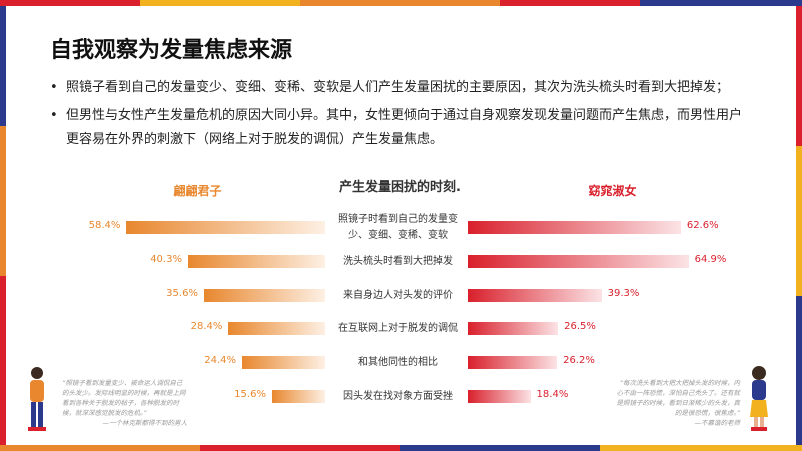  What do you see at coordinates (400, 187) in the screenshot?
I see `chart-title: 产生发量困扰的时刻.` at bounding box center [400, 187].